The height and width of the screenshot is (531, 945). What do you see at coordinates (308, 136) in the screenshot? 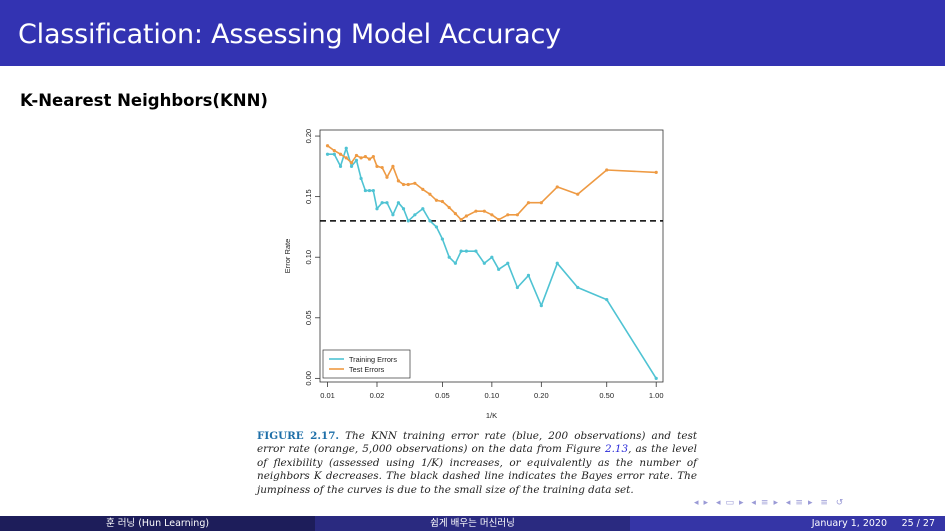
I see `y-tick-label: 0.20` at bounding box center [308, 136].